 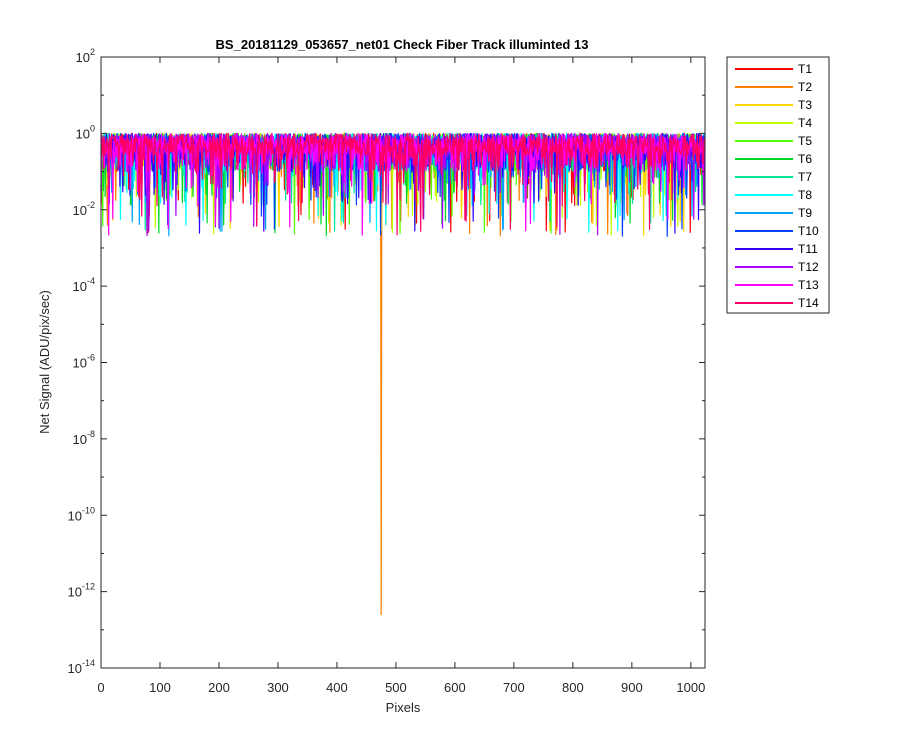 What do you see at coordinates (100, 687) in the screenshot?
I see `x-tick-label: 0` at bounding box center [100, 687].